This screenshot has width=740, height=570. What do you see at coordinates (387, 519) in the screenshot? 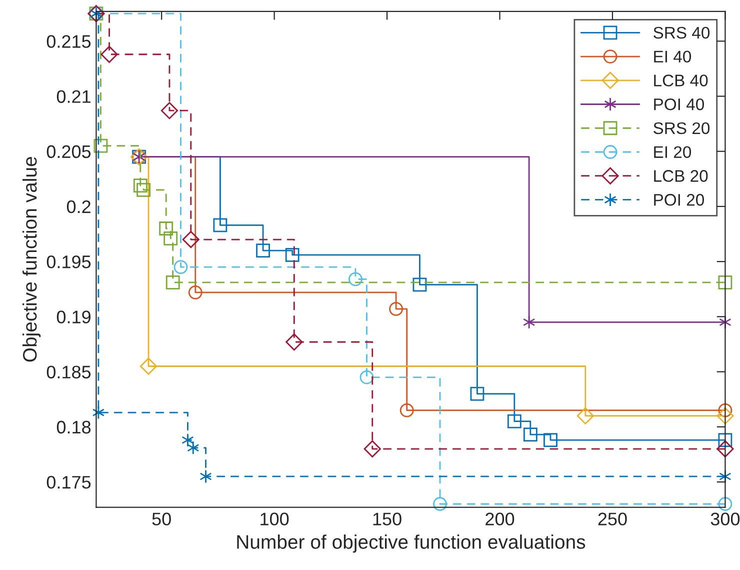
I see `x-tick-label: 150` at bounding box center [387, 519].